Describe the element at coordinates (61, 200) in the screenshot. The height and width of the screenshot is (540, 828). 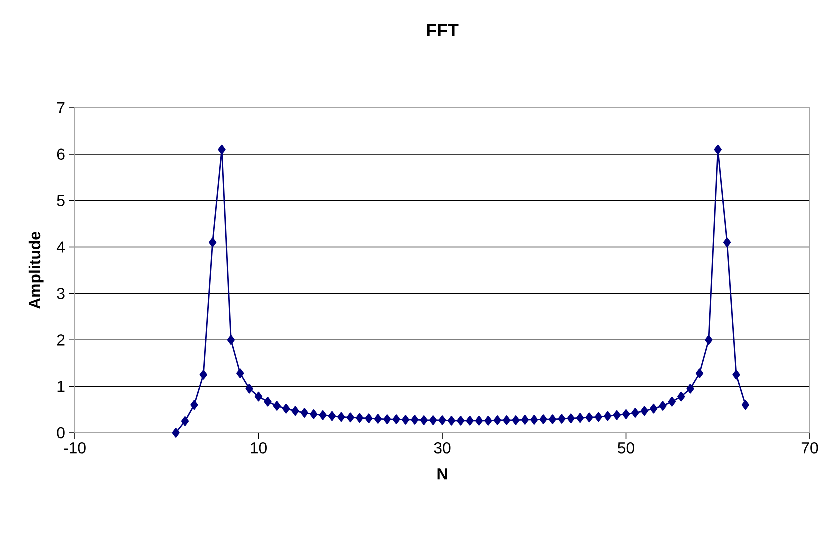
I see `y-tick-label: 5` at that location.